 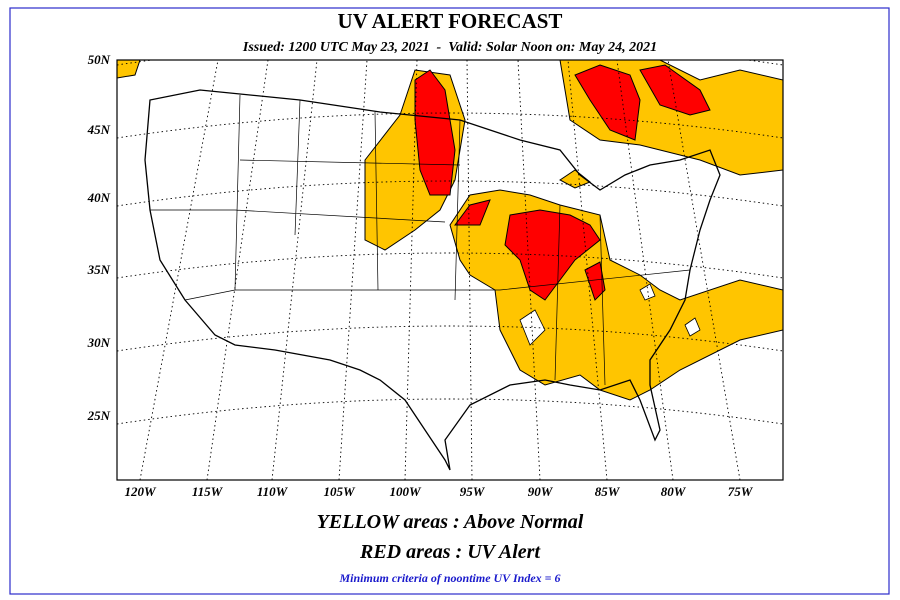 What do you see at coordinates (99, 59) in the screenshot?
I see `lat-label: 50N` at bounding box center [99, 59].